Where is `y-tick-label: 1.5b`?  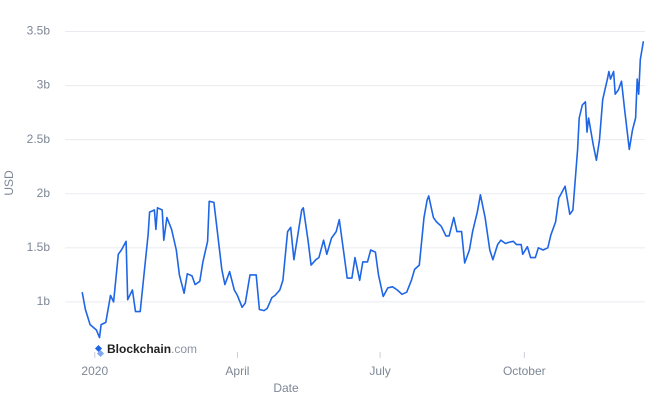
y-tick-label: 1.5b is located at coordinates (39, 247).